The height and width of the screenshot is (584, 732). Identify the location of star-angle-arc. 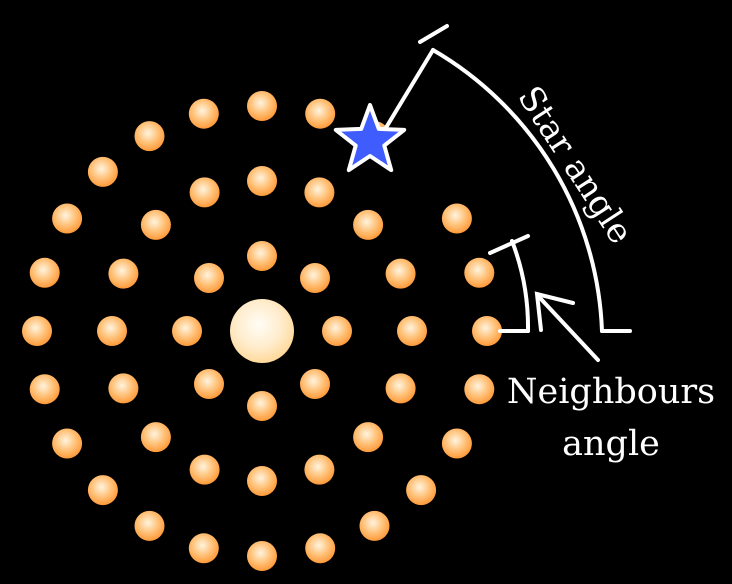
(517, 190).